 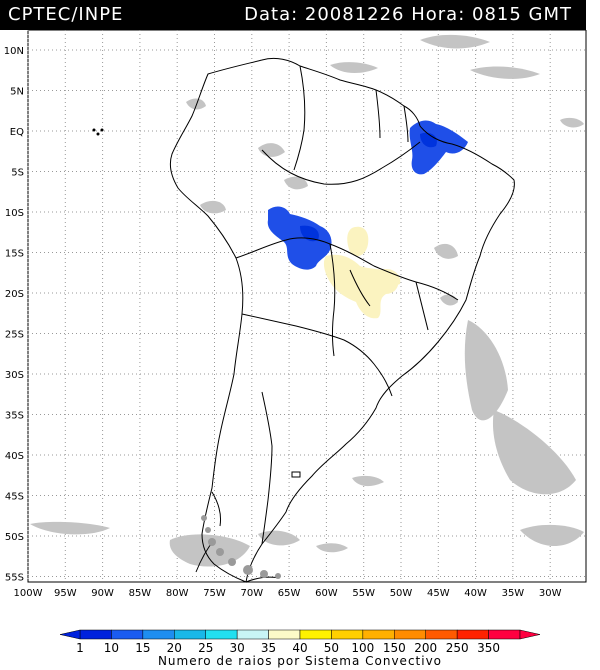 I want to click on lon-label: 65W, so click(x=289, y=593).